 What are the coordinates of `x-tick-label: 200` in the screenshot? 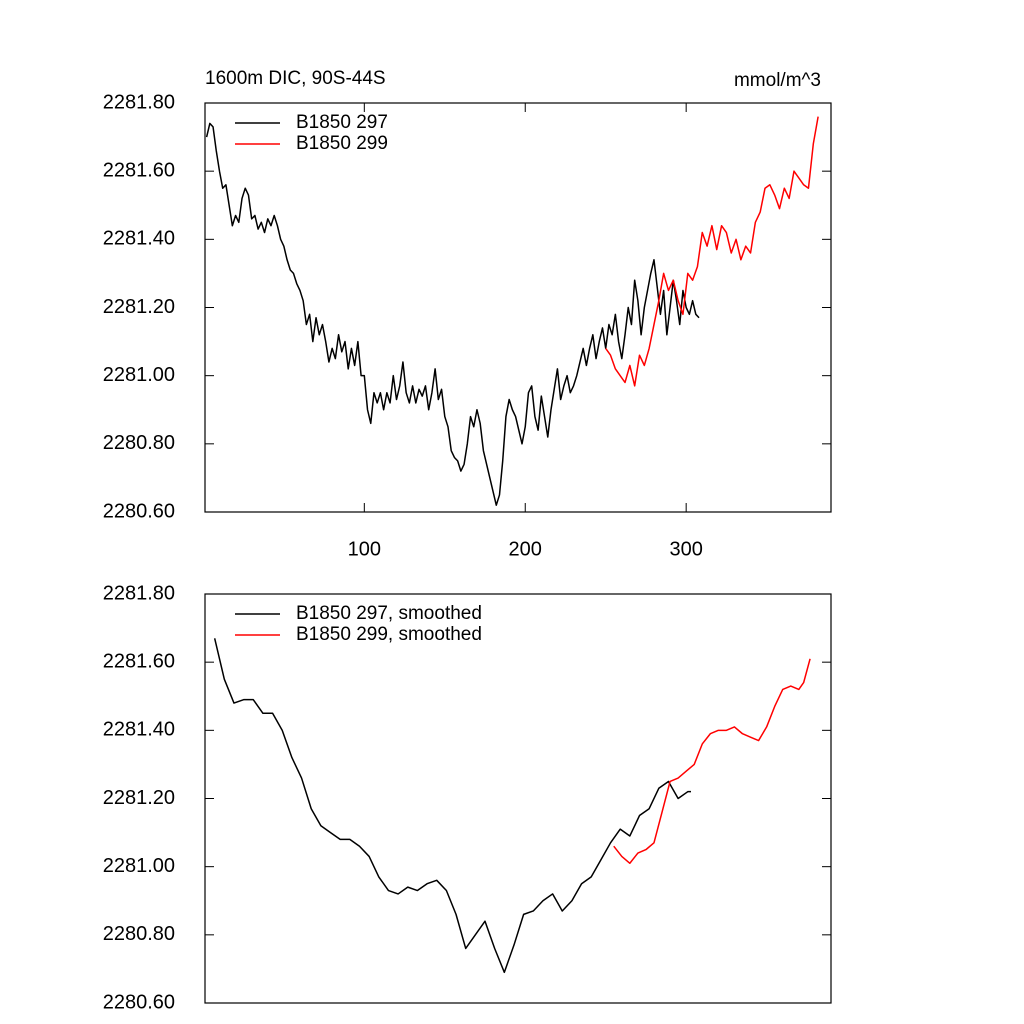 It's located at (525, 549).